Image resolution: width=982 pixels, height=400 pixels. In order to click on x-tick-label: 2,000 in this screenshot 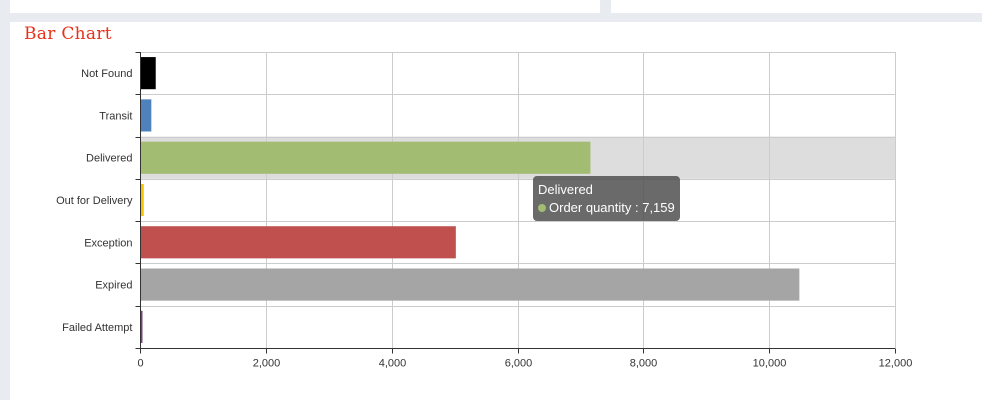, I will do `click(267, 364)`.